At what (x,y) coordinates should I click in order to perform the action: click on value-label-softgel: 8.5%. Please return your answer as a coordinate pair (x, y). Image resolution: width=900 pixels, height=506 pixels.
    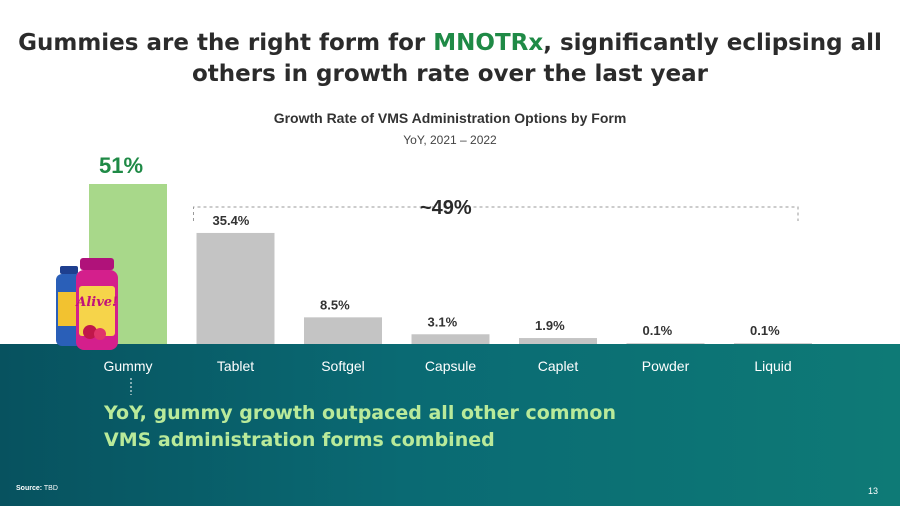
    Looking at the image, I should click on (335, 304).